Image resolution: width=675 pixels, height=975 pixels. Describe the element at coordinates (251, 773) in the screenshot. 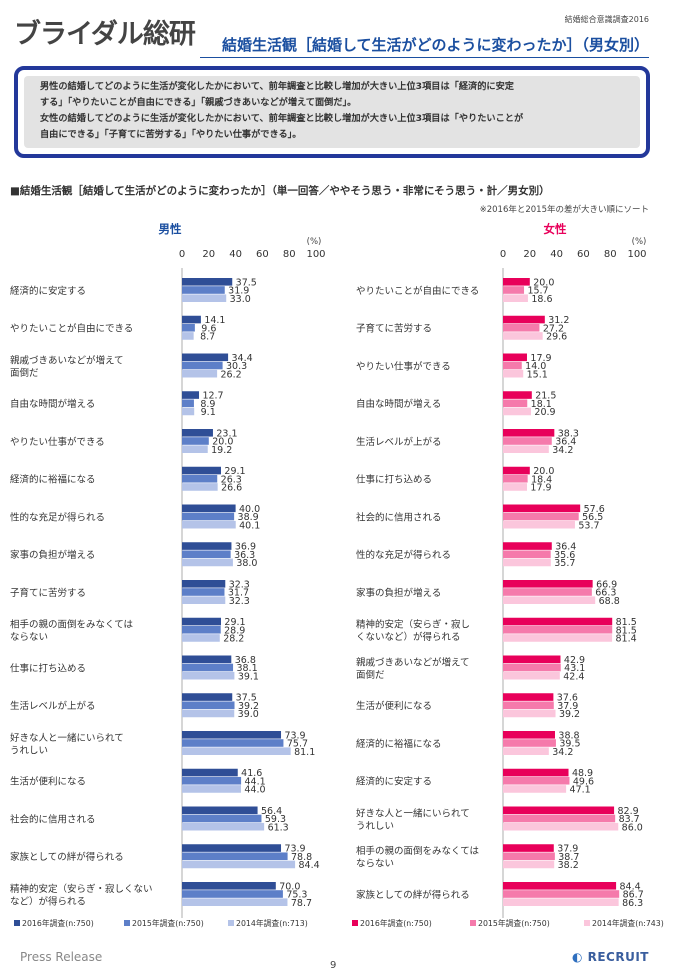

I see `data-label: 41.6` at that location.